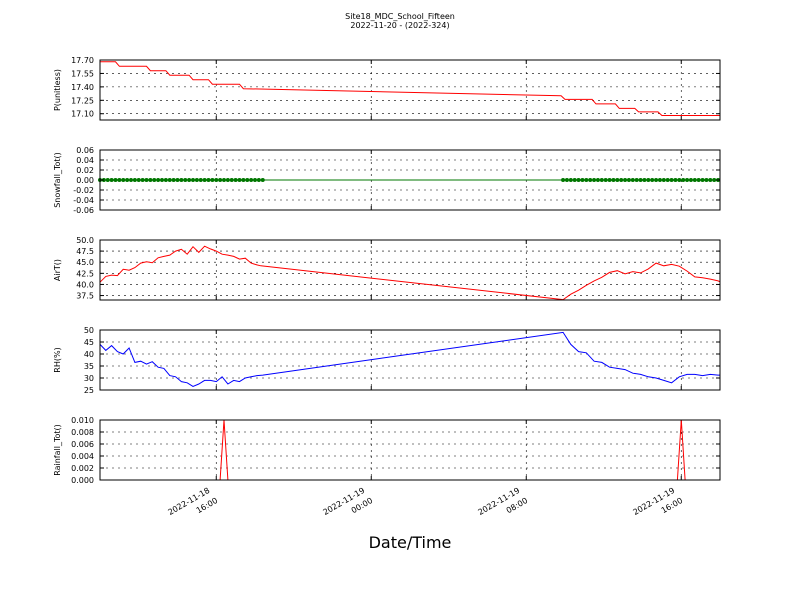 Image resolution: width=800 pixels, height=600 pixels. I want to click on chart-subtitle: 2022-11-20 - (2022-324), so click(400, 25).